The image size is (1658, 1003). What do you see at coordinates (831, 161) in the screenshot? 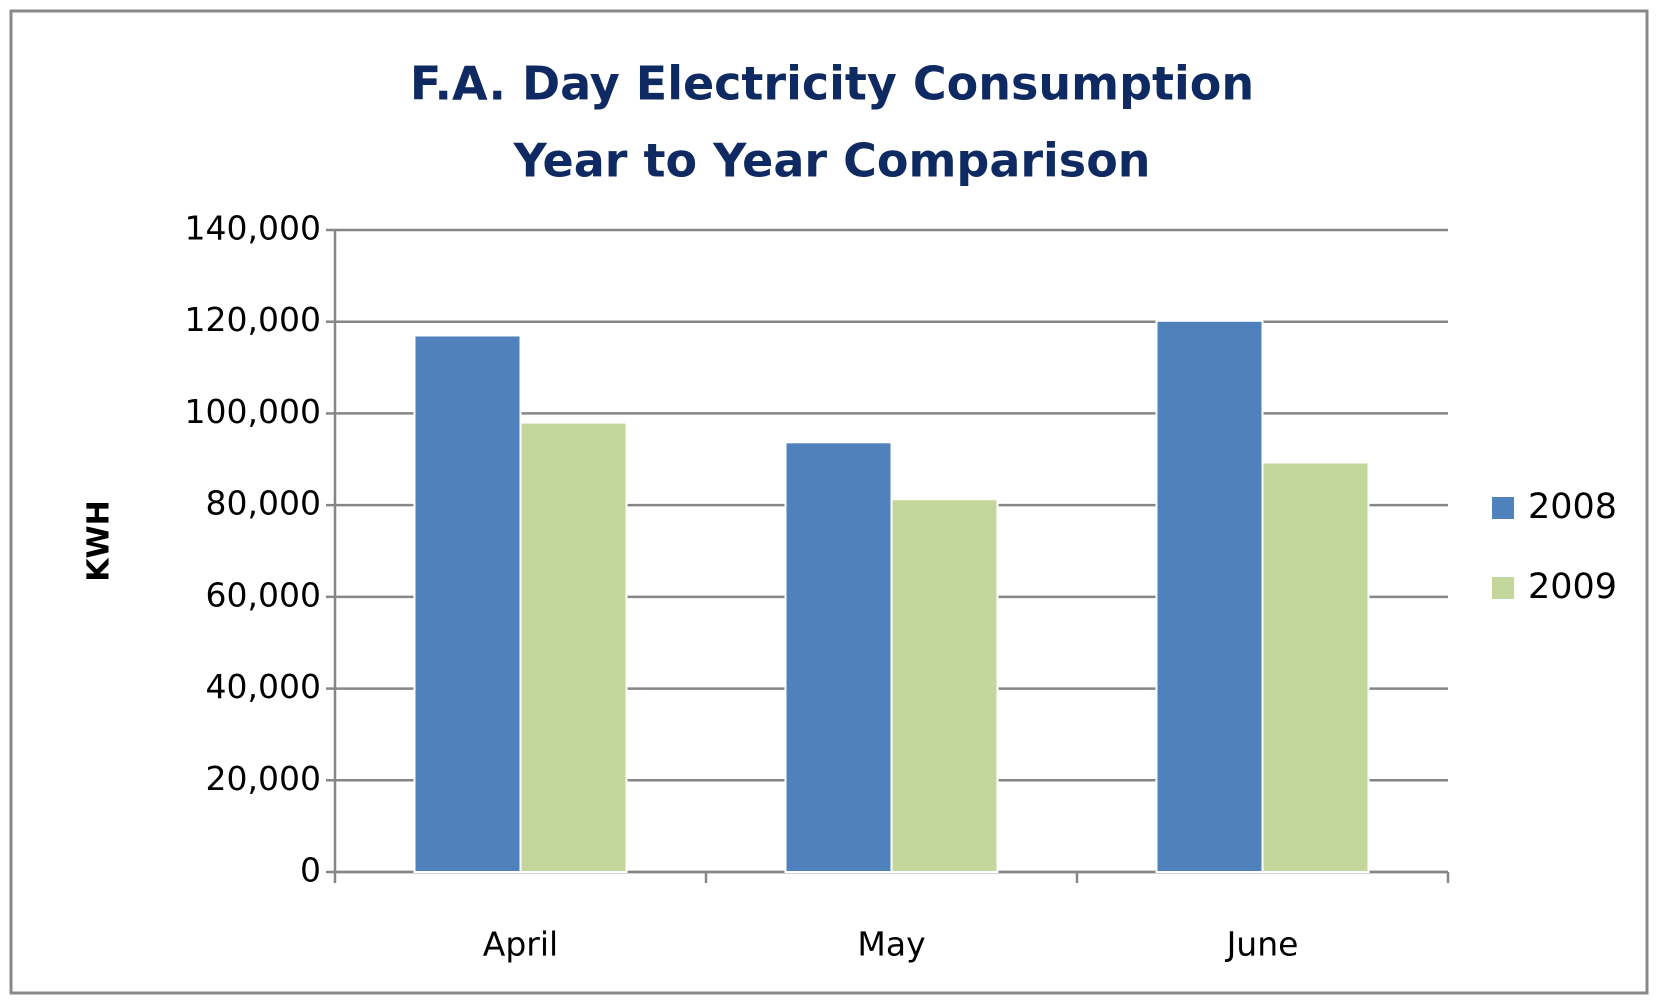
I see `chart-title: Year to Year Comparison` at bounding box center [831, 161].